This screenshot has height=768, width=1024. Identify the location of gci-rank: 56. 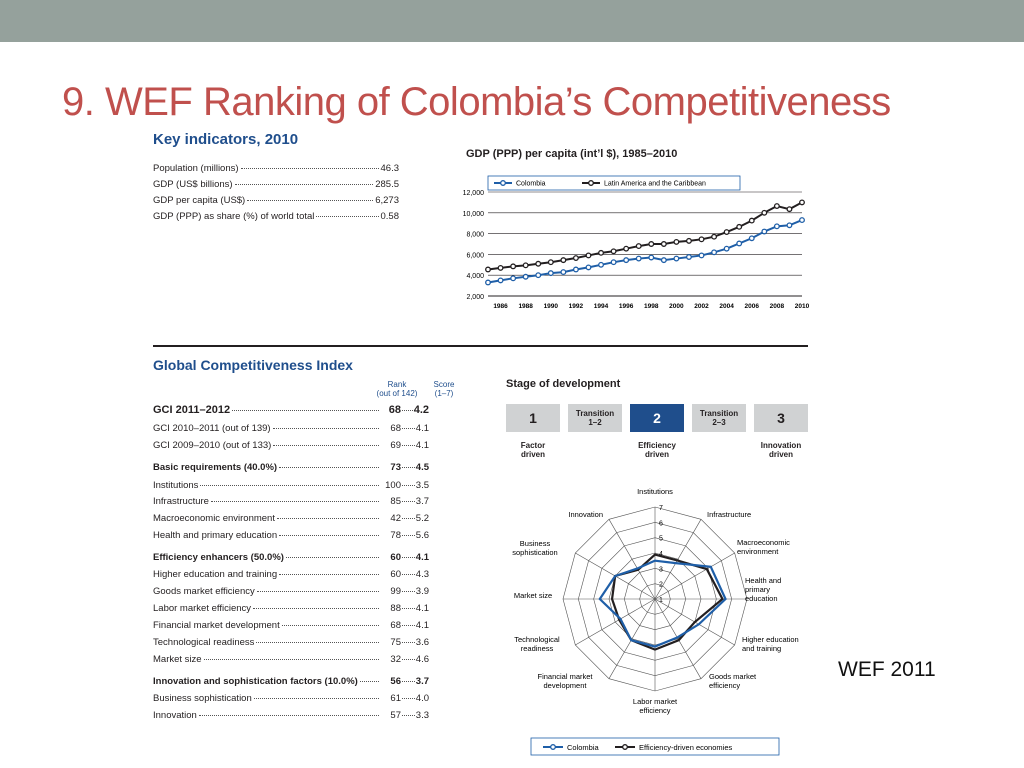
(395, 681).